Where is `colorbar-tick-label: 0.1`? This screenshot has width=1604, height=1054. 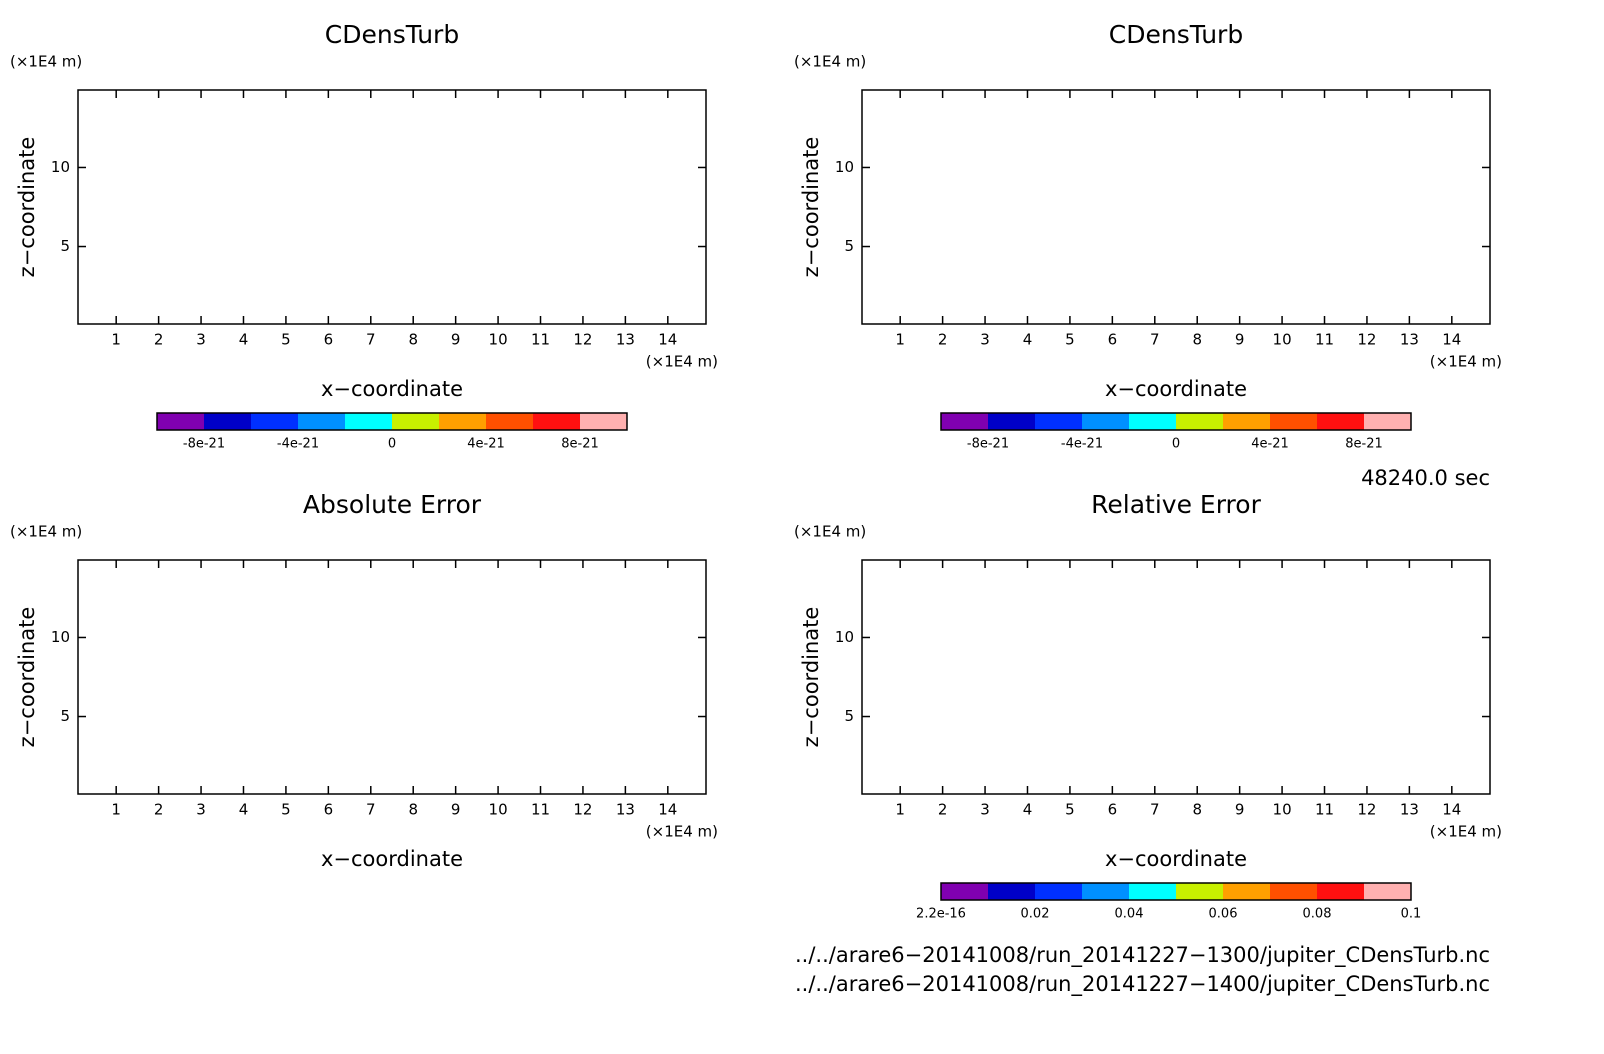
colorbar-tick-label: 0.1 is located at coordinates (1411, 914).